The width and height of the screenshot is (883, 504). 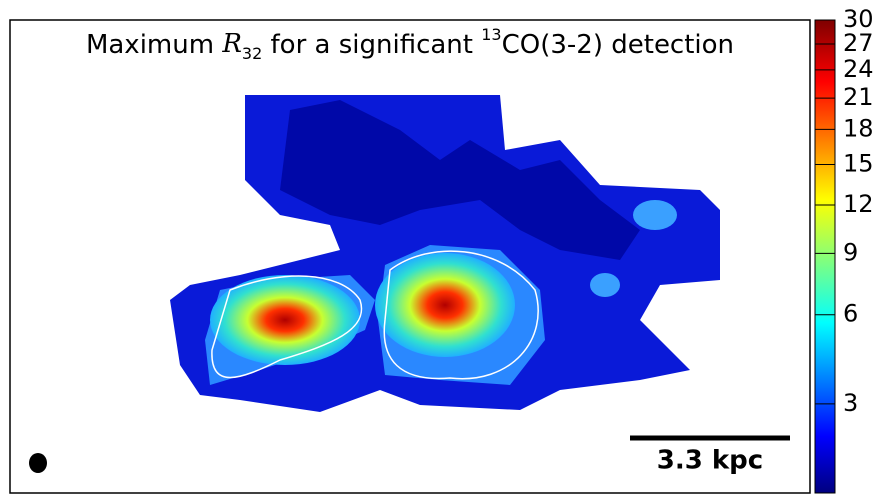 What do you see at coordinates (252, 53) in the screenshot?
I see `title-part: 32` at bounding box center [252, 53].